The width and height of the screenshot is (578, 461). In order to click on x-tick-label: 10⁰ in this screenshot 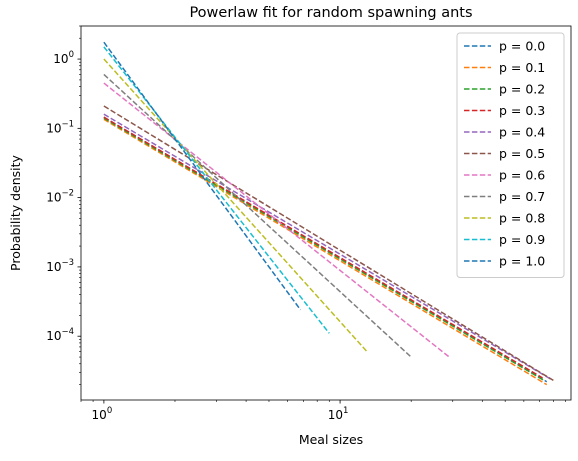, I will do `click(102, 414)`.